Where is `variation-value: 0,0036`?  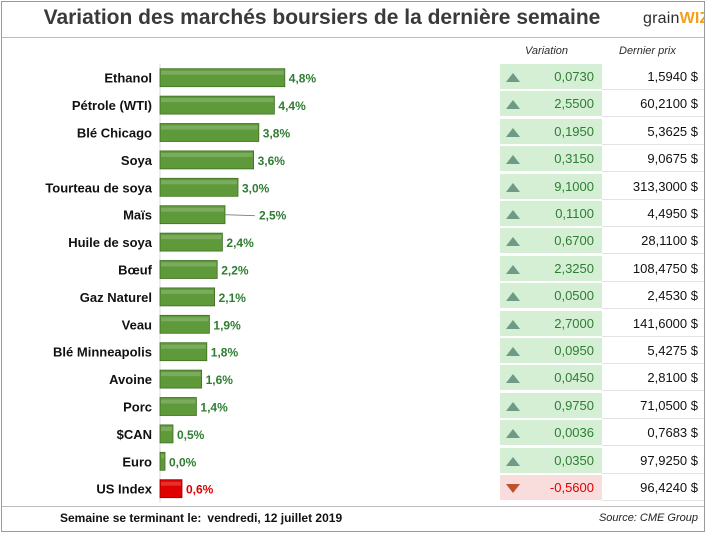
variation-value: 0,0036 is located at coordinates (574, 433).